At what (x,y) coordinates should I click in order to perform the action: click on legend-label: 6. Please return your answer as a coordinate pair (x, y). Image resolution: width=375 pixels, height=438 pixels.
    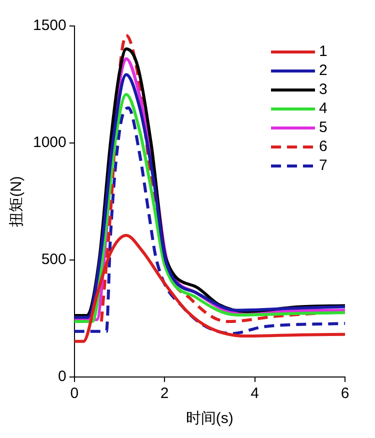
    Looking at the image, I should click on (323, 147).